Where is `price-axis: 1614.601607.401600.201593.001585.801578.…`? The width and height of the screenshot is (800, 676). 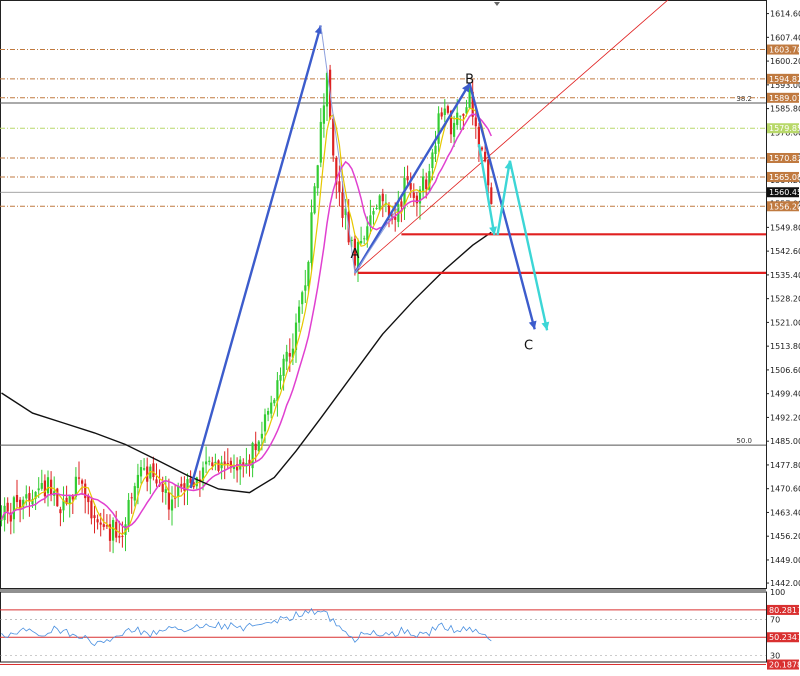 price-axis: 1614.601607.401600.201593.001585.801578.… is located at coordinates (783, 299).